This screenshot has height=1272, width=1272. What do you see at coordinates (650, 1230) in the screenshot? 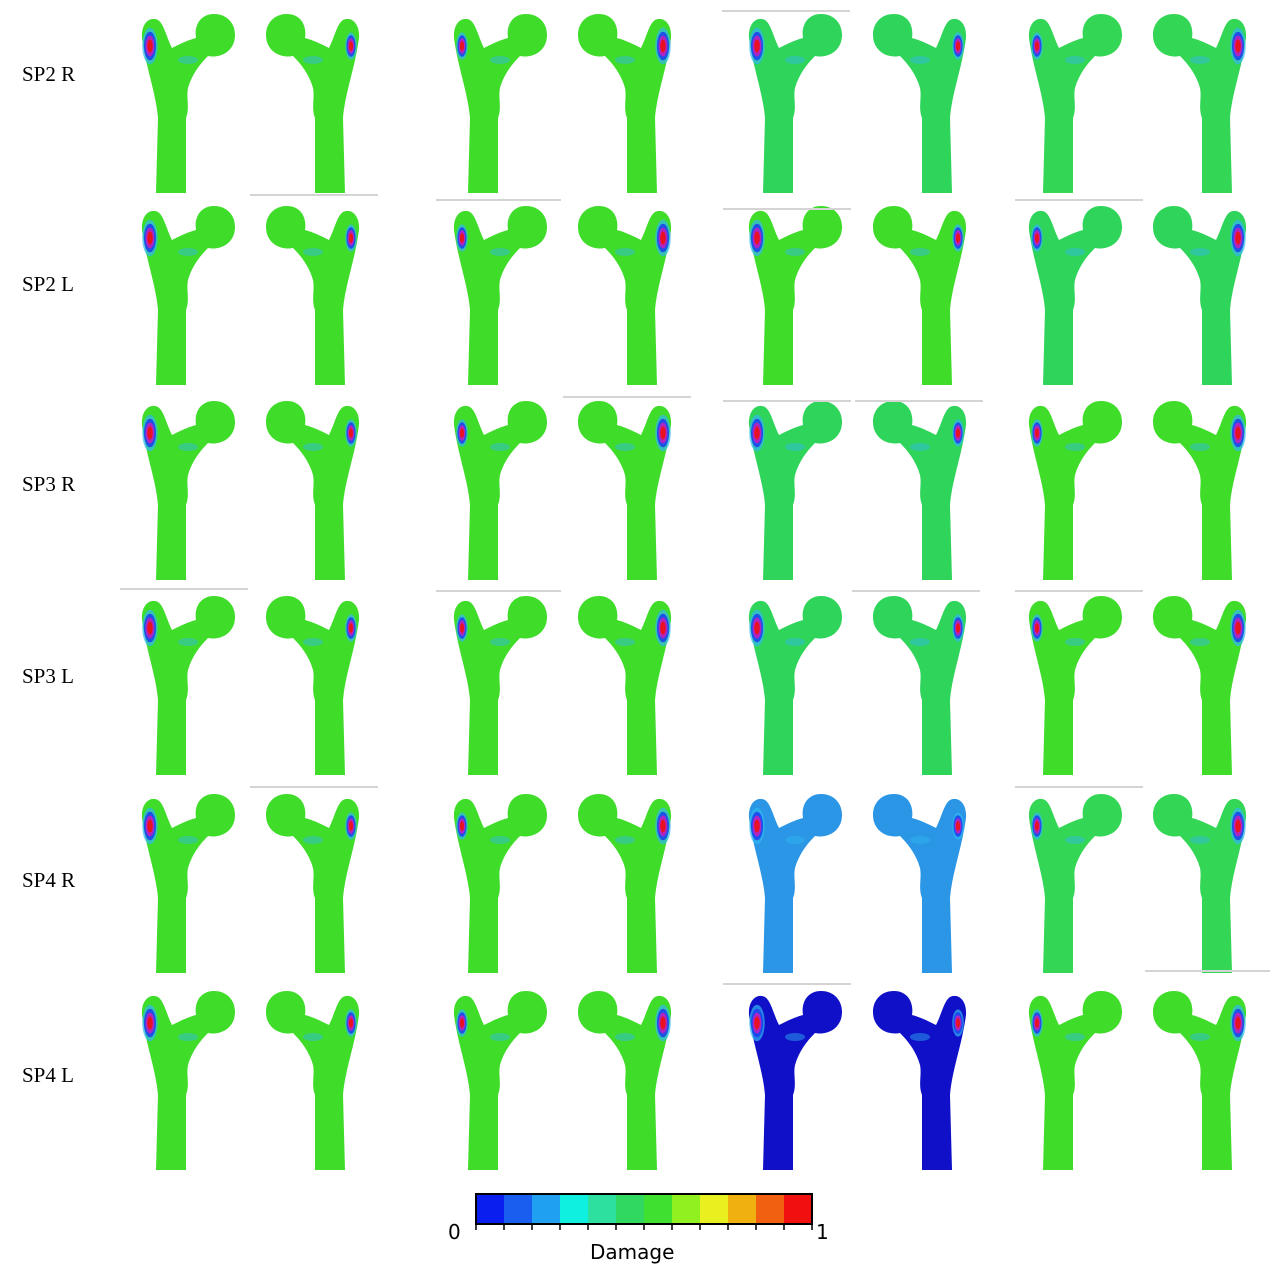
I see `damage-colorbar: 0 1 Damage` at bounding box center [650, 1230].